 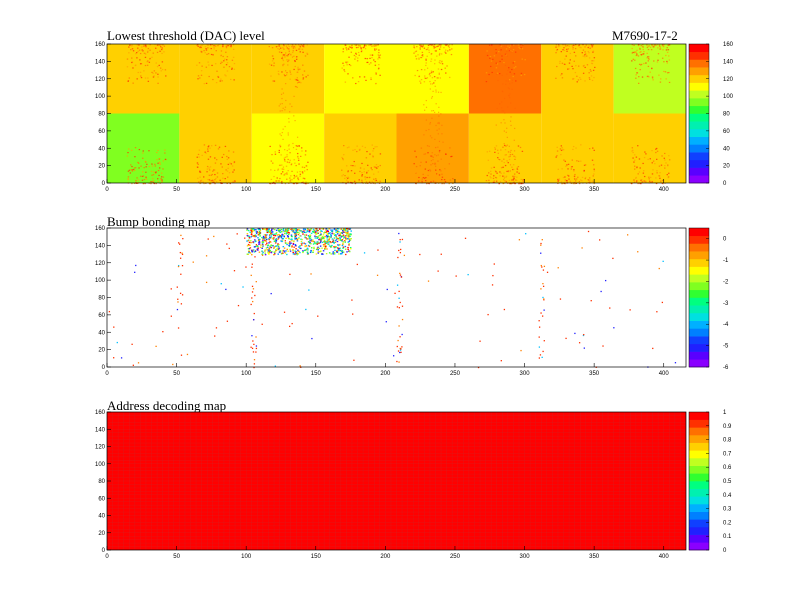 What do you see at coordinates (176, 374) in the screenshot?
I see `x-tick-label: 50` at bounding box center [176, 374].